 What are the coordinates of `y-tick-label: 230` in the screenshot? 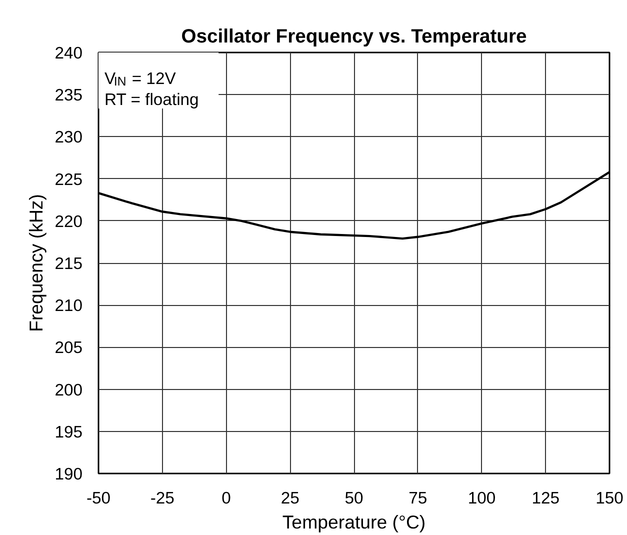 It's located at (68, 137).